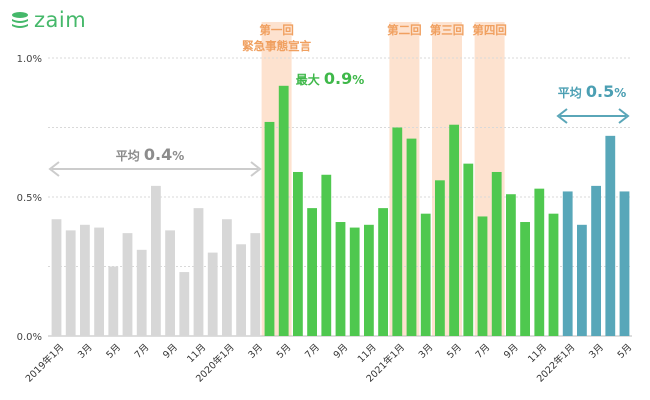  Describe the element at coordinates (489, 30) in the screenshot. I see `highlight-label: 第四回` at that location.